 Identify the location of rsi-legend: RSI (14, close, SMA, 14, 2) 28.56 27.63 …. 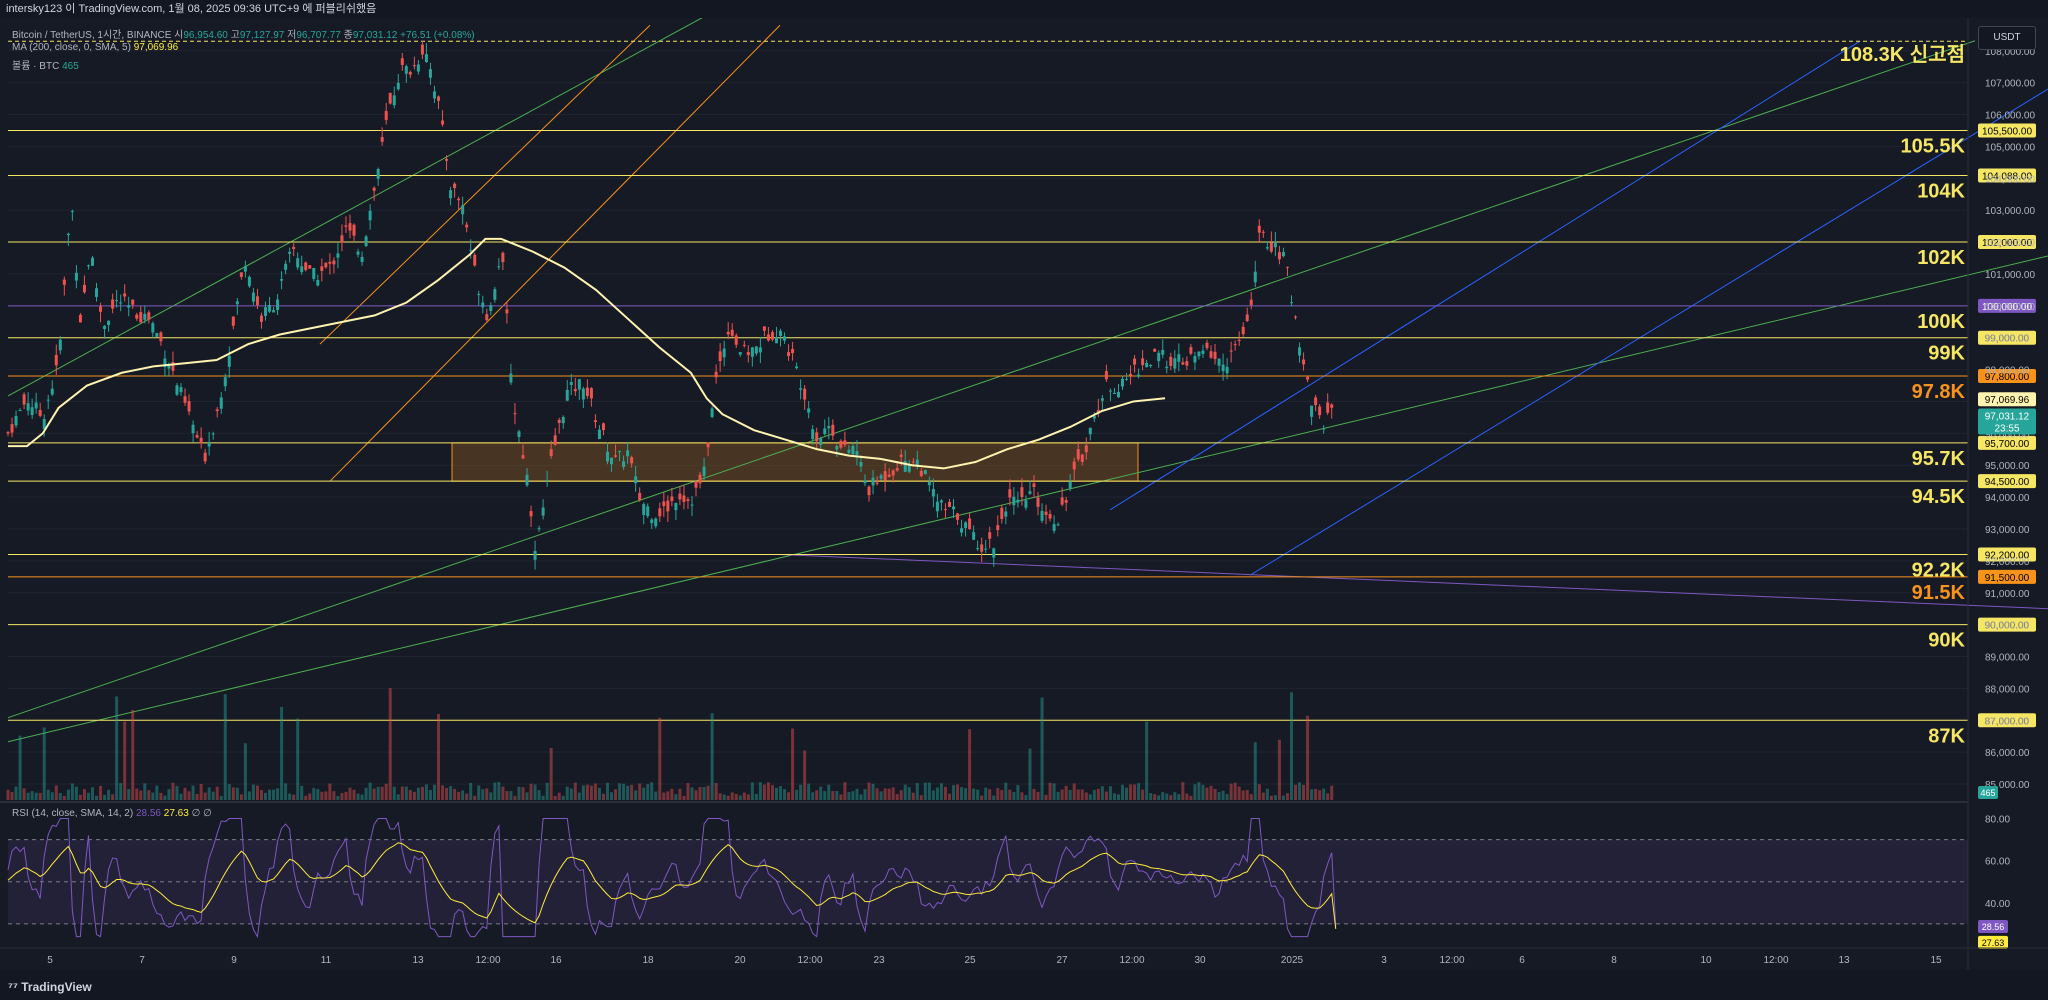
(112, 813).